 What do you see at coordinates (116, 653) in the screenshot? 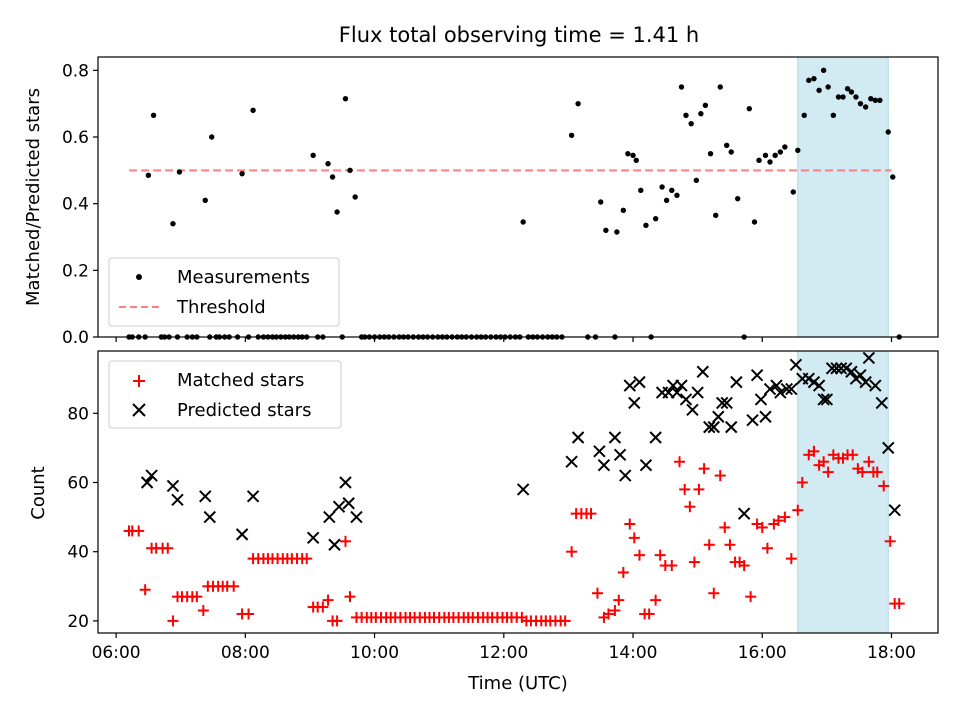
I see `x-tick-label: 06:00` at bounding box center [116, 653].